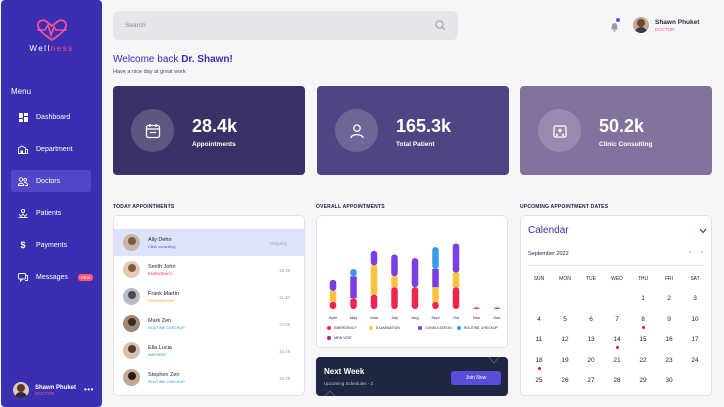 This screenshot has height=407, width=724. I want to click on legend-label: ROUTINE CHECKUP, so click(481, 328).